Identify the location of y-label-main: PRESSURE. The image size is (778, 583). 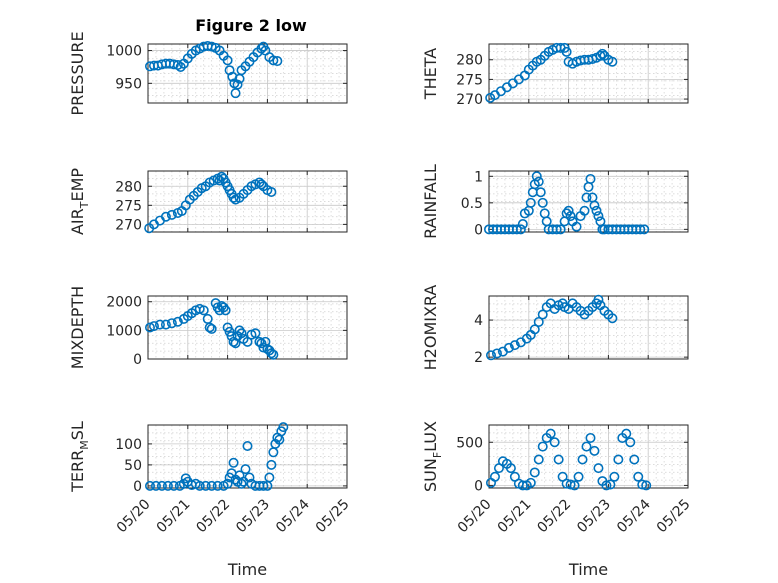
(77, 73).